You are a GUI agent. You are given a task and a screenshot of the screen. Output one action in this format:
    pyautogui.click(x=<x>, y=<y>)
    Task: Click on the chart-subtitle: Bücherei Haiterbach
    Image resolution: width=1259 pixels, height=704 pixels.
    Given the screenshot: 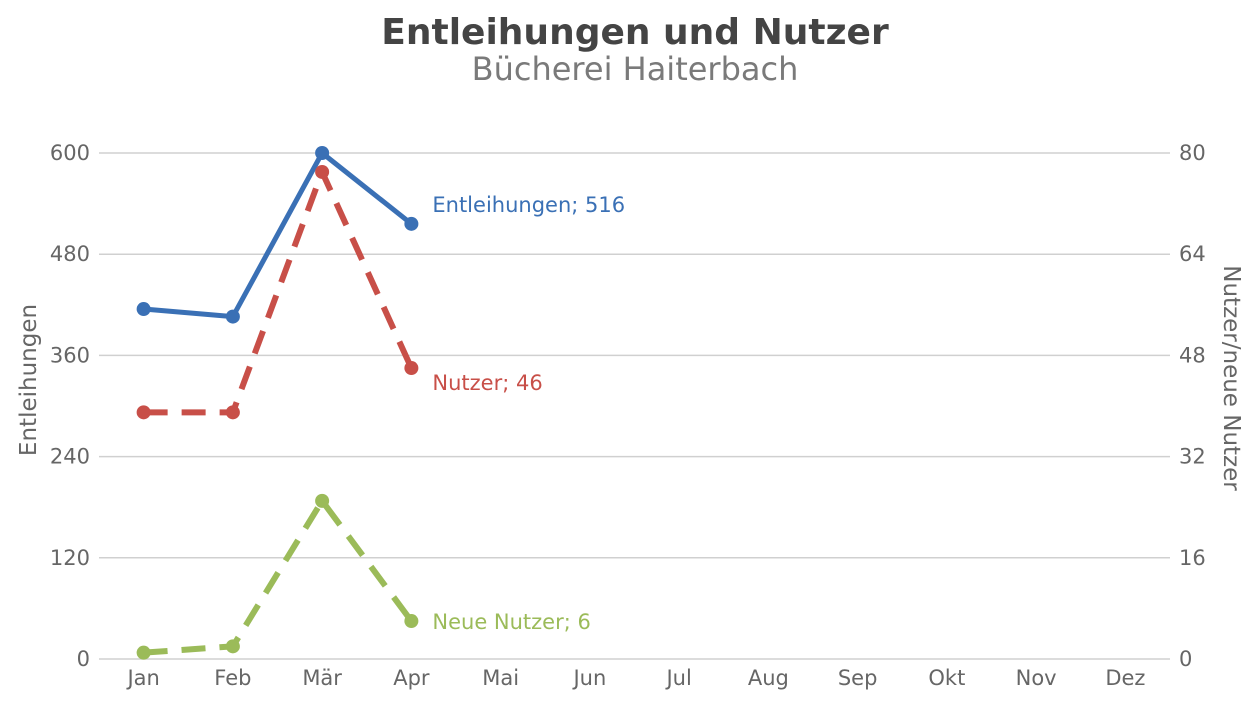 What is the action you would take?
    pyautogui.click(x=635, y=69)
    